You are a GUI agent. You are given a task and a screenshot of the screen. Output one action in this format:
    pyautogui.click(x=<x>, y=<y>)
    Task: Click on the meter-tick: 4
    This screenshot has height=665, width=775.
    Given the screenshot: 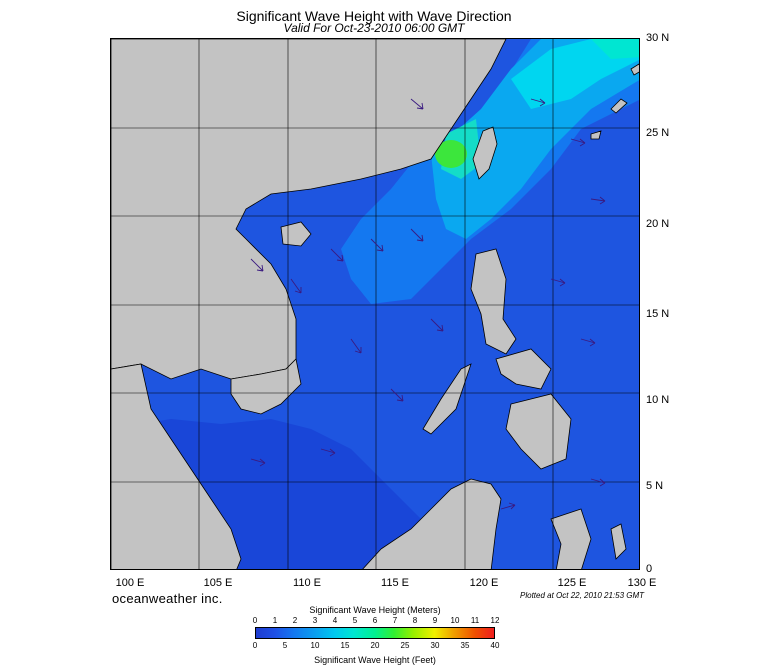 What is the action you would take?
    pyautogui.click(x=335, y=620)
    